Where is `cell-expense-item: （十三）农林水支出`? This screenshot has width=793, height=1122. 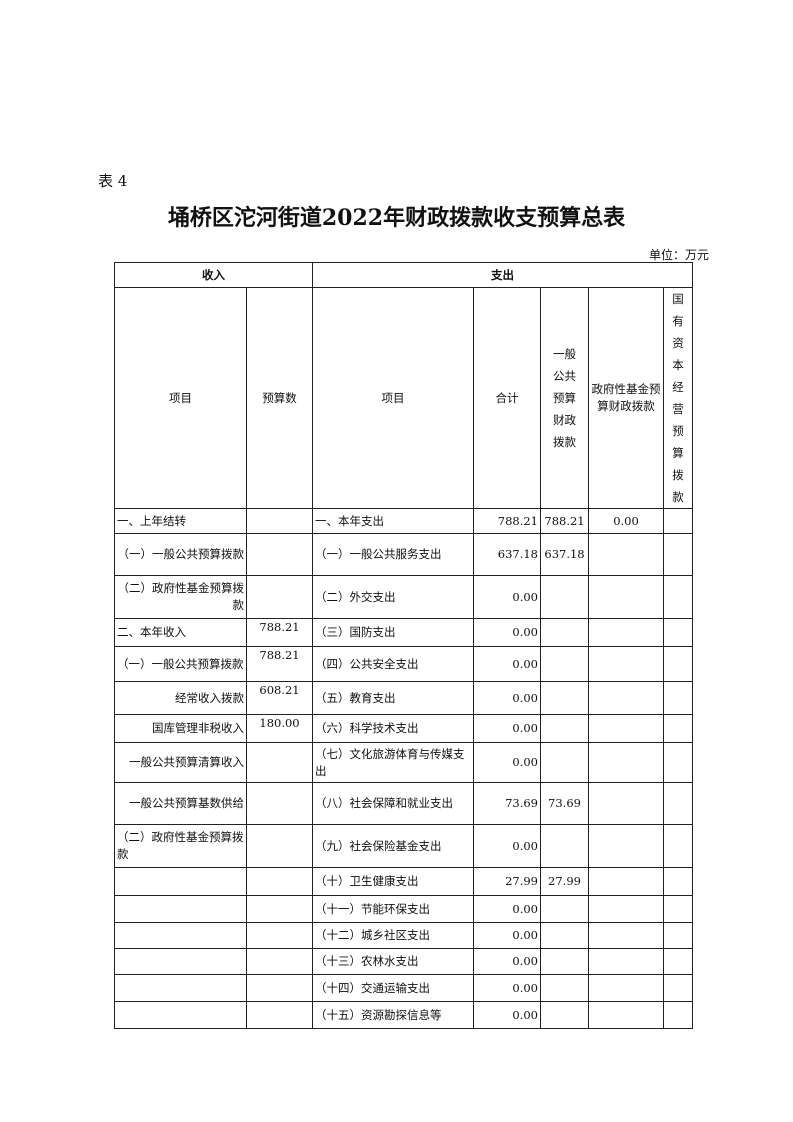 cell-expense-item: （十三）农林水支出 is located at coordinates (393, 961).